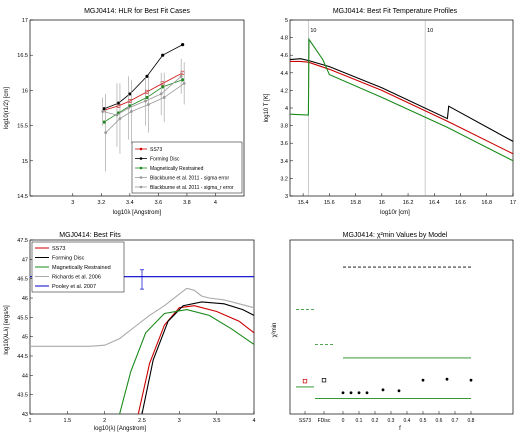 The image size is (520, 434). I want to click on legend-label: Blackburne et al. 2011 - sigma_r error, so click(192, 188).